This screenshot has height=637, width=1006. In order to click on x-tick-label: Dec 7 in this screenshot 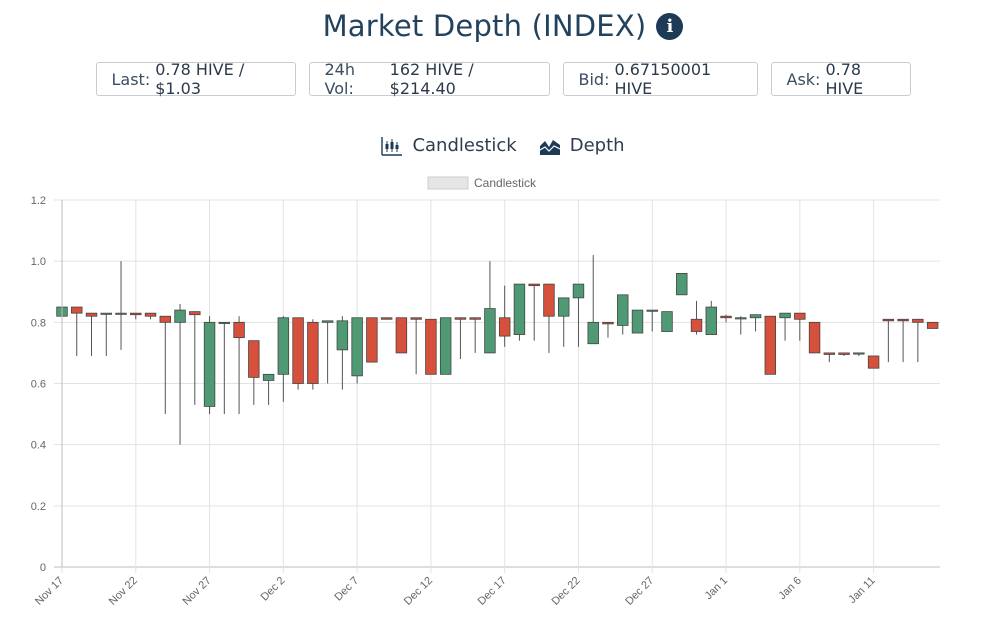, I will do `click(346, 589)`.